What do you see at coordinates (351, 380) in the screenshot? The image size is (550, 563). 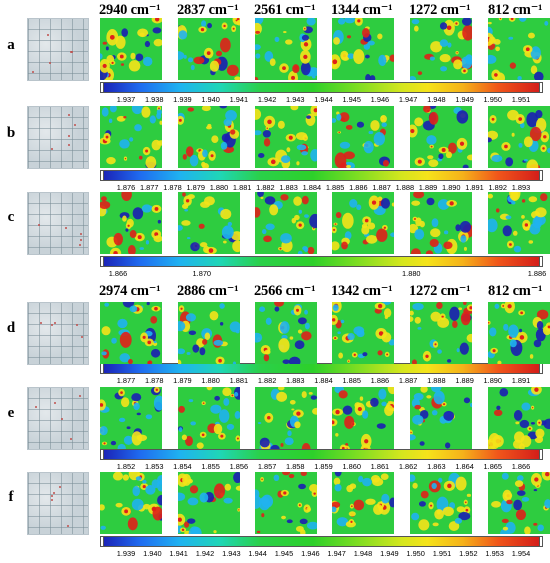 I see `colorbar-tick-label: 1.885` at bounding box center [351, 380].